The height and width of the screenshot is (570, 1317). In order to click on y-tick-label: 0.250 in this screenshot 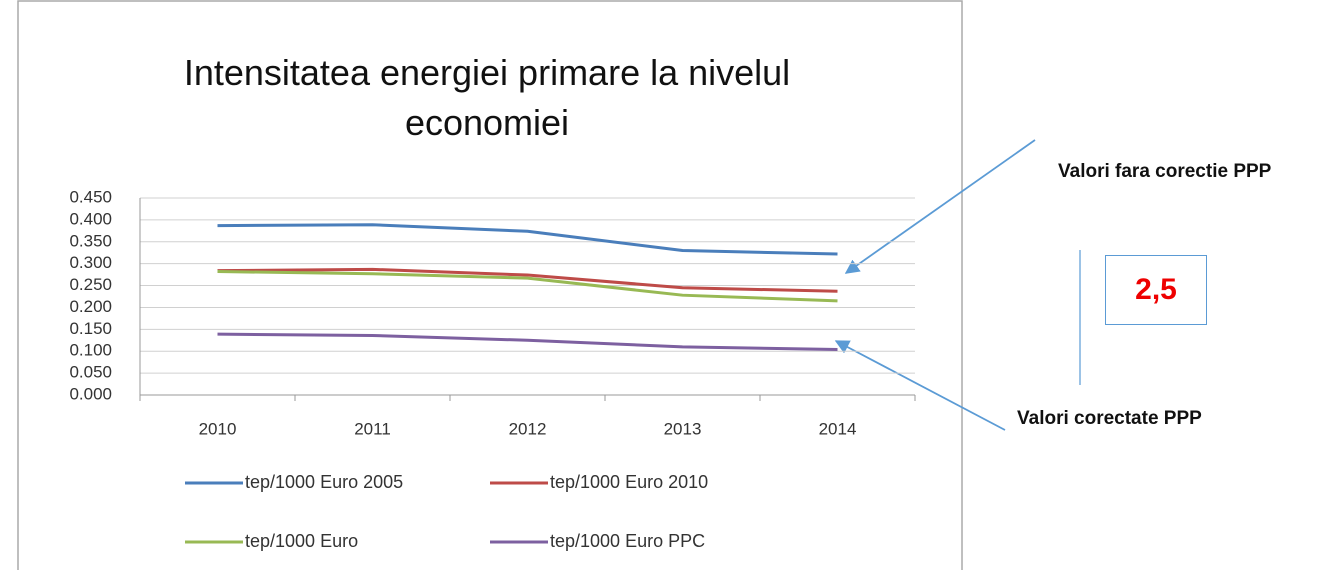, I will do `click(90, 284)`.